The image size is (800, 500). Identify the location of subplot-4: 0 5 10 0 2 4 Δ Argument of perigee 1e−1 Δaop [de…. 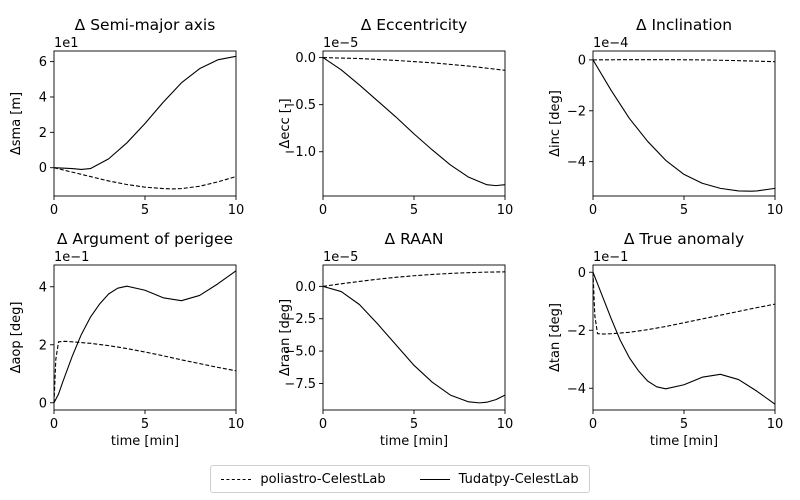
(126, 339).